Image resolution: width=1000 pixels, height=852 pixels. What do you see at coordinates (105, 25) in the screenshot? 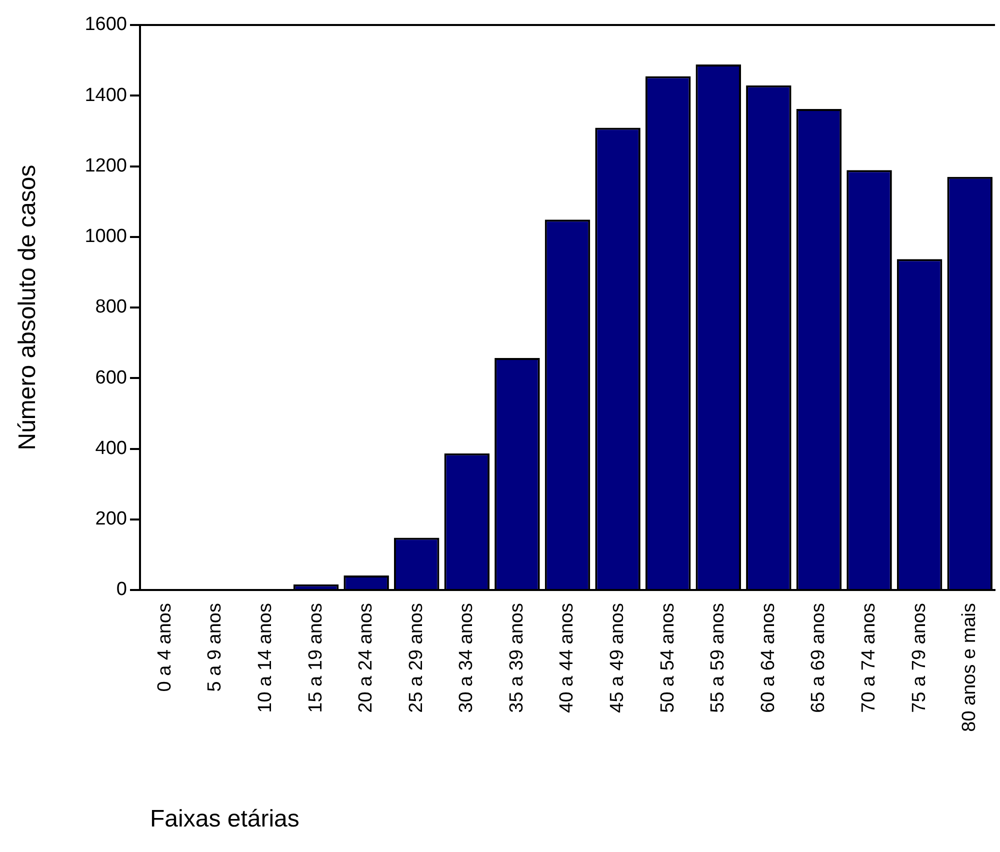
I see `y-tick-label: 1600` at bounding box center [105, 25].